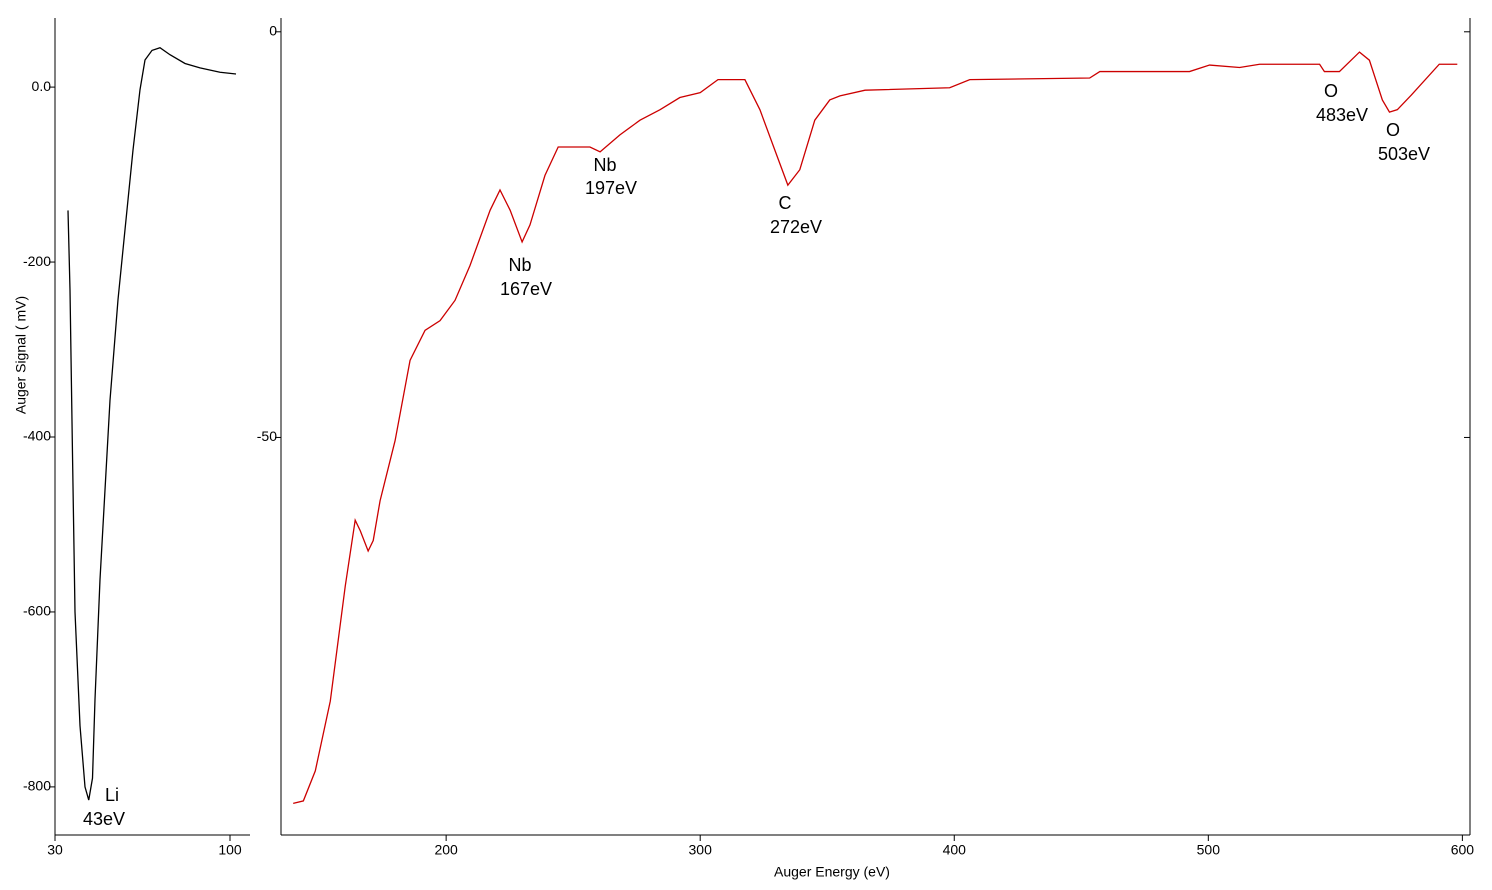  Describe the element at coordinates (104, 819) in the screenshot. I see `annotation-energy: 43eV` at that location.